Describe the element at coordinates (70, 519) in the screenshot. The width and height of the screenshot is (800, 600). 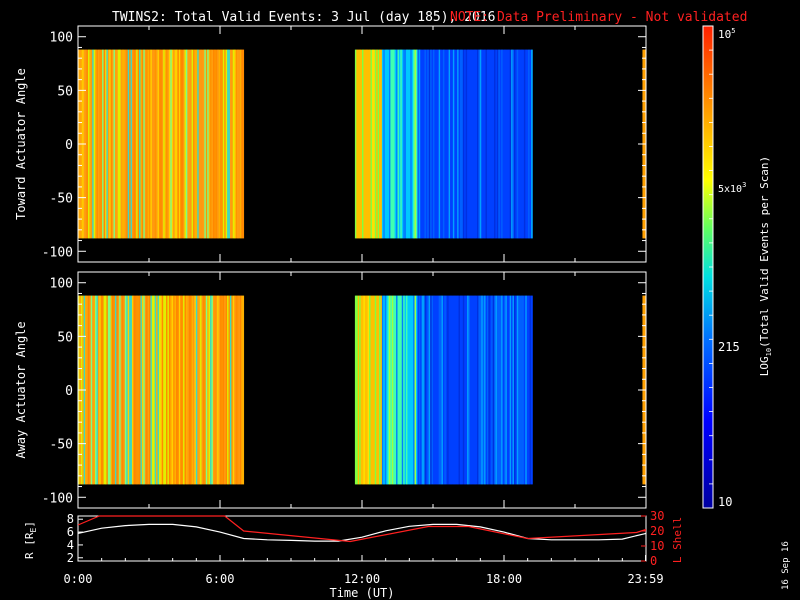
I see `r-tick-label: 8` at that location.